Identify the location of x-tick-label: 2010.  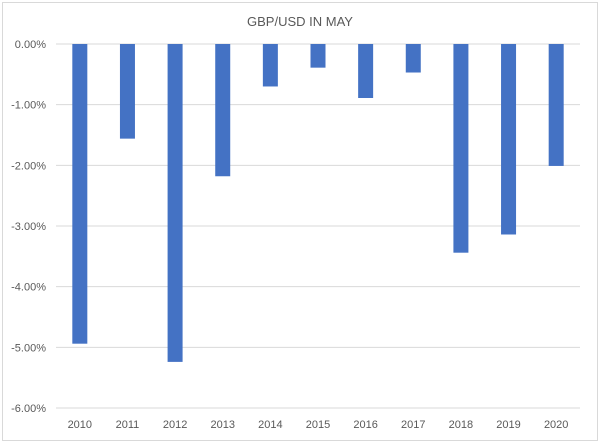
(80, 425).